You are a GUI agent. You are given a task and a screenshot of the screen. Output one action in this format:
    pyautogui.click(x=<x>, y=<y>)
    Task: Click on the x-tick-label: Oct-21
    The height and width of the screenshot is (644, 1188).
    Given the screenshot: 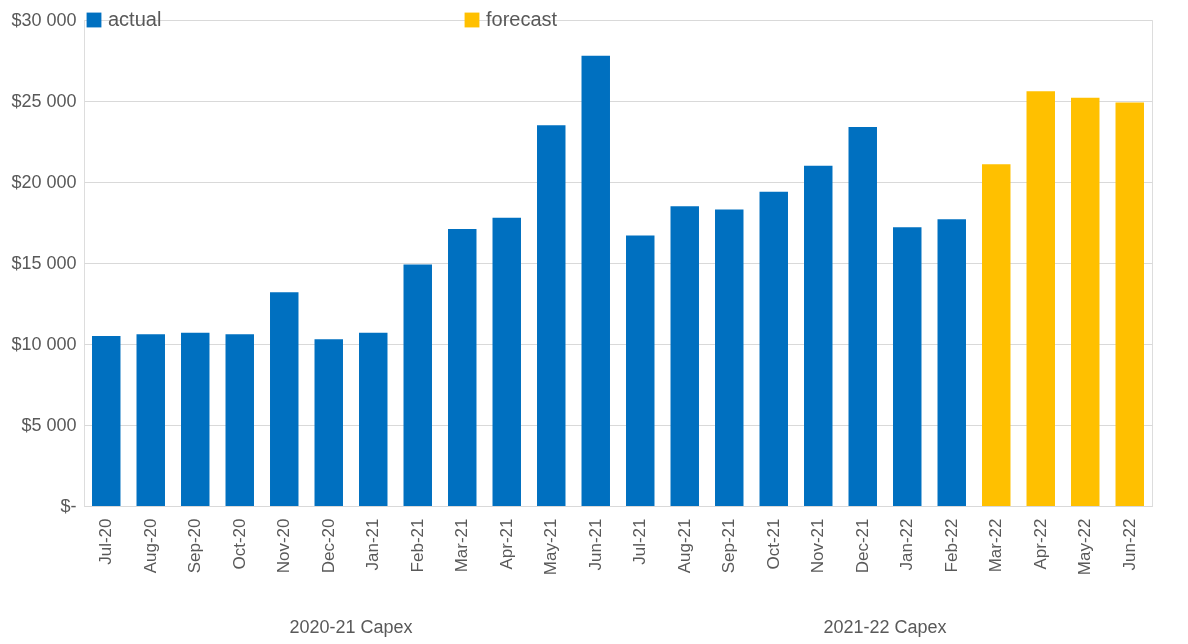 What is the action you would take?
    pyautogui.click(x=773, y=544)
    